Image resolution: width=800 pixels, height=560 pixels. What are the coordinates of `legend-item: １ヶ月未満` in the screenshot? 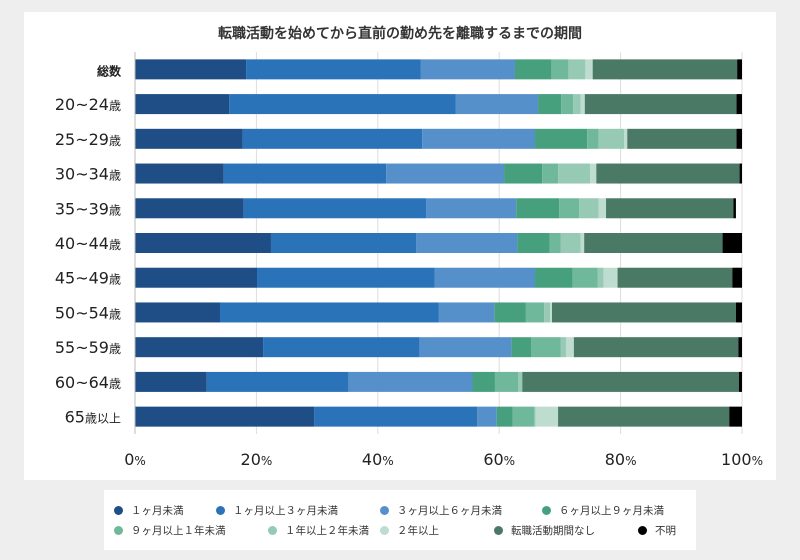 It's located at (149, 510).